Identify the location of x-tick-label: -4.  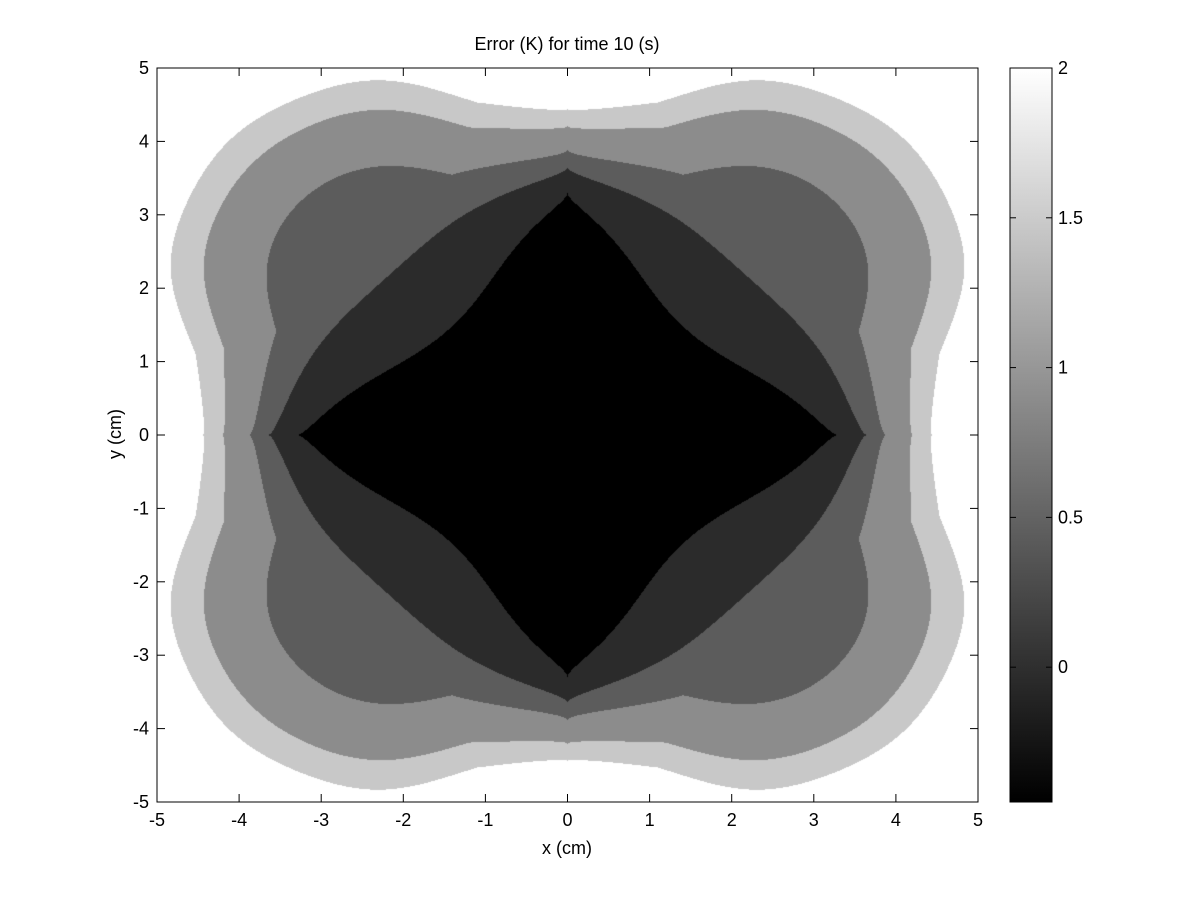
(239, 820).